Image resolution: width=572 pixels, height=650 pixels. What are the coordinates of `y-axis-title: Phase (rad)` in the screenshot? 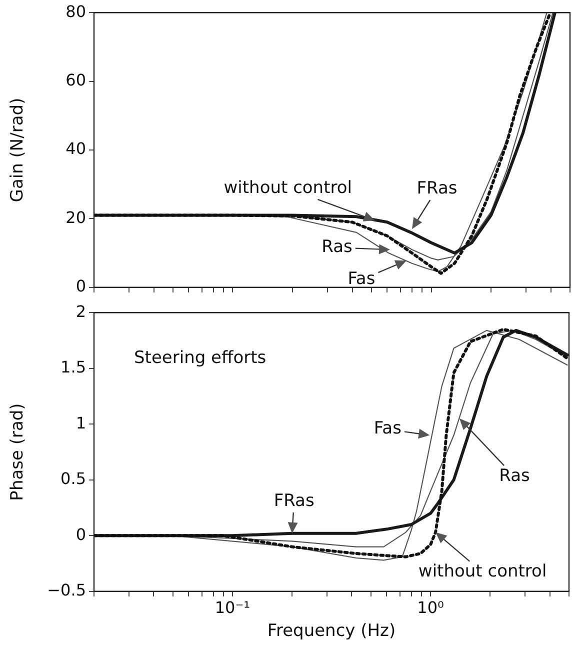 It's located at (18, 452).